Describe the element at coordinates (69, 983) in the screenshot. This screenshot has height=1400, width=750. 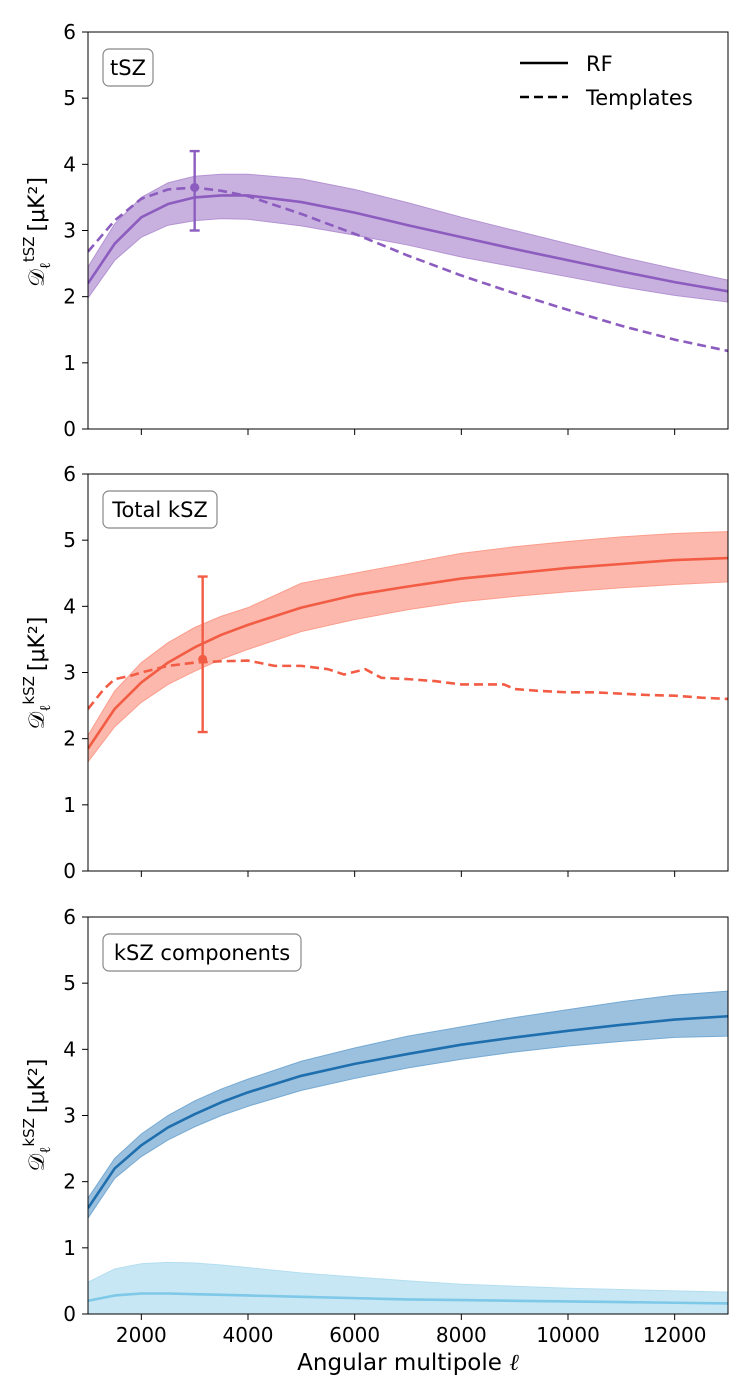
I see `ksz-components-y-tick-label: 5` at that location.